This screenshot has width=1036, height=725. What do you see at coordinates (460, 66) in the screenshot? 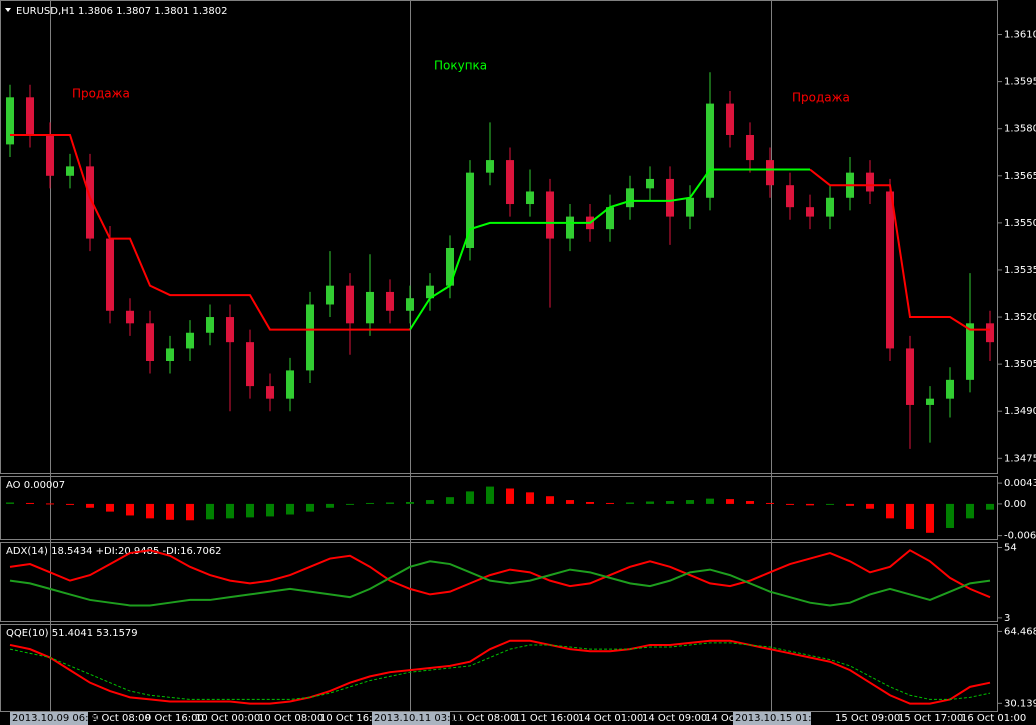
I see `annotation: Покупка` at bounding box center [460, 66].